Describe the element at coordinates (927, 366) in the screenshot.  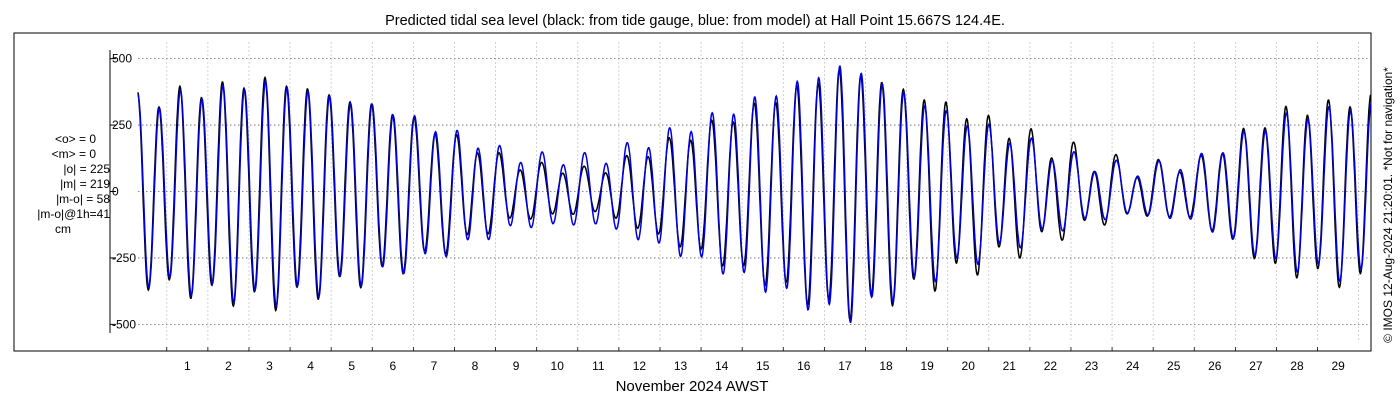
I see `x-tick-label: 19` at that location.